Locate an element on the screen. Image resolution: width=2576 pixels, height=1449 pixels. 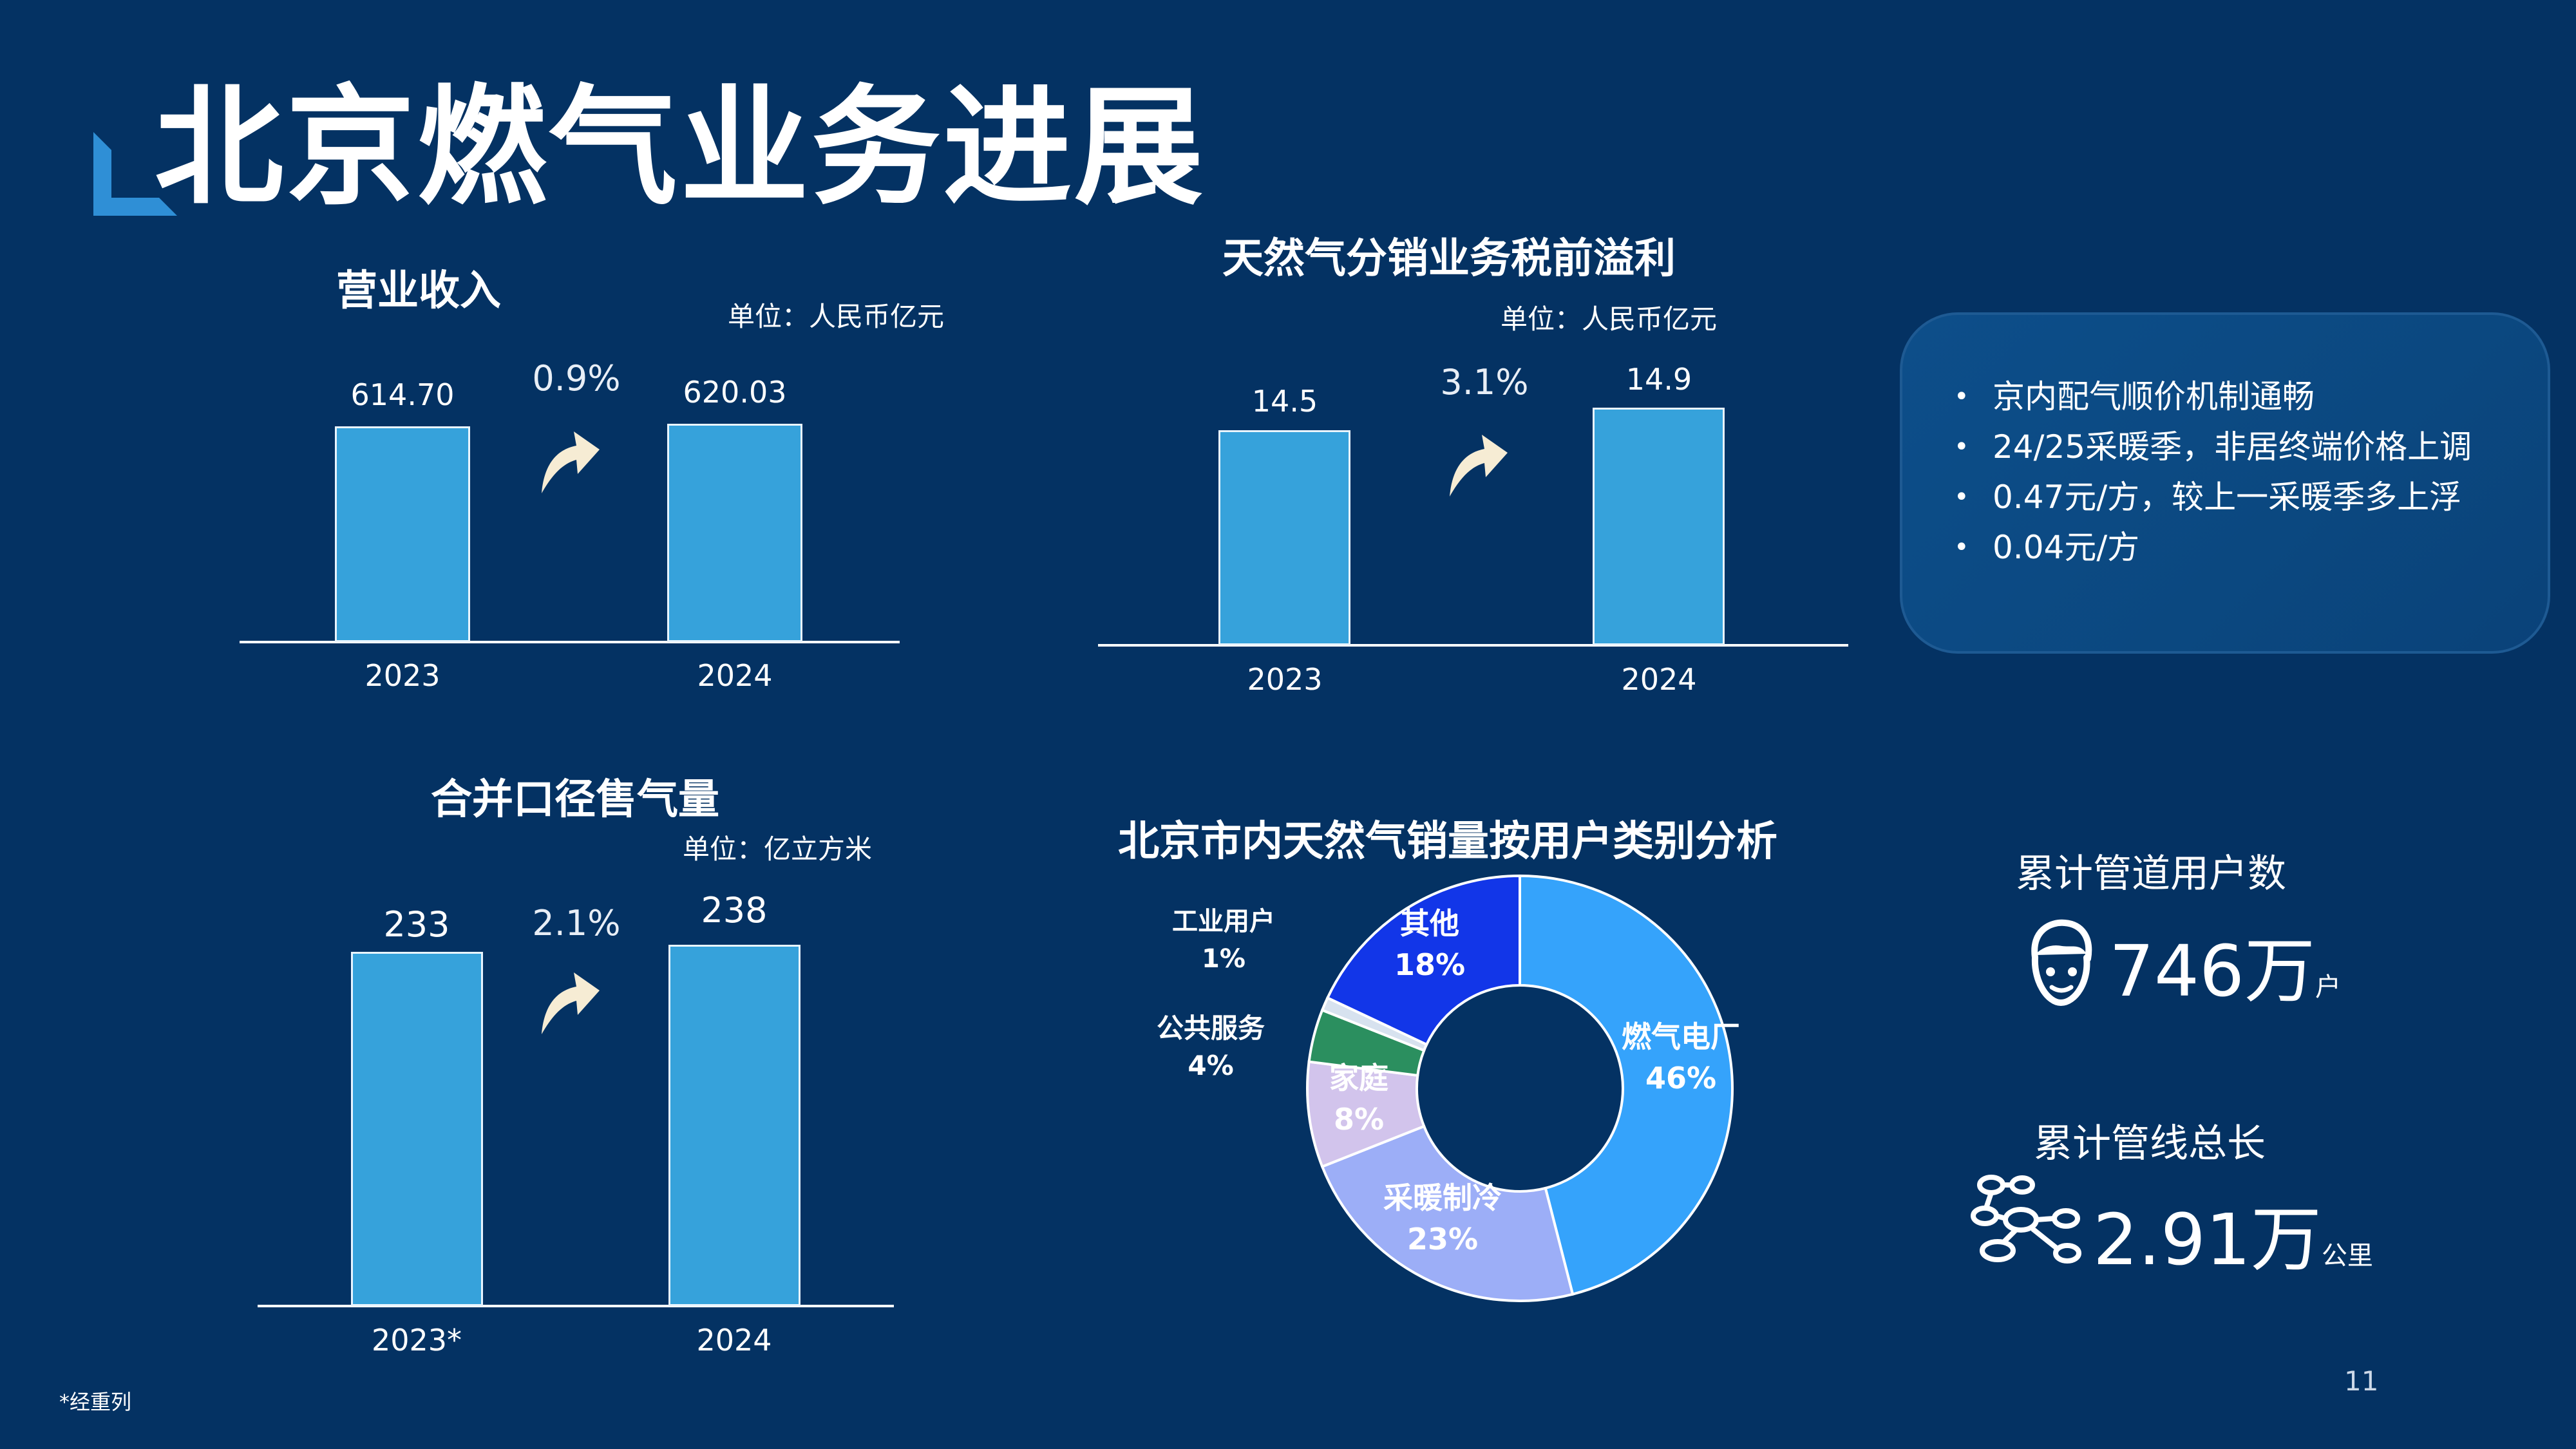
revenue-chart-unit: 单位：人民币亿元 is located at coordinates (837, 317).